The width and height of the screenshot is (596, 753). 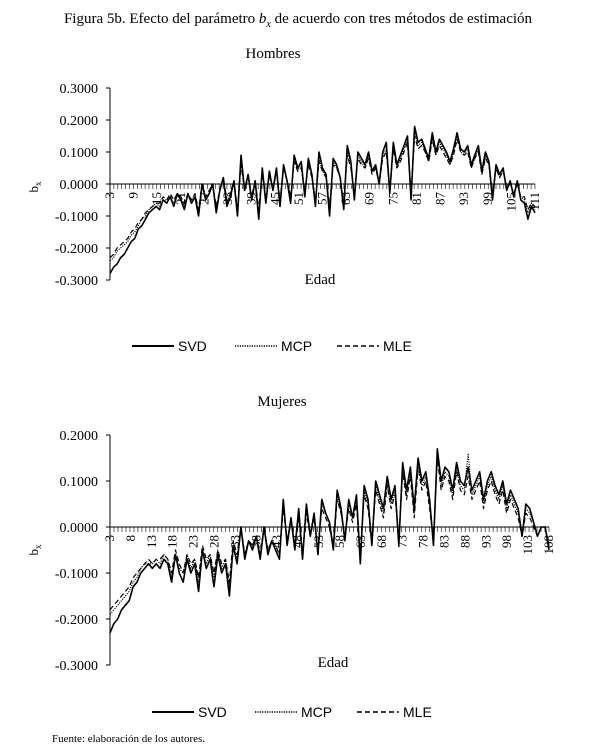 What do you see at coordinates (487, 198) in the screenshot?
I see `x-tick-label: 99` at bounding box center [487, 198].